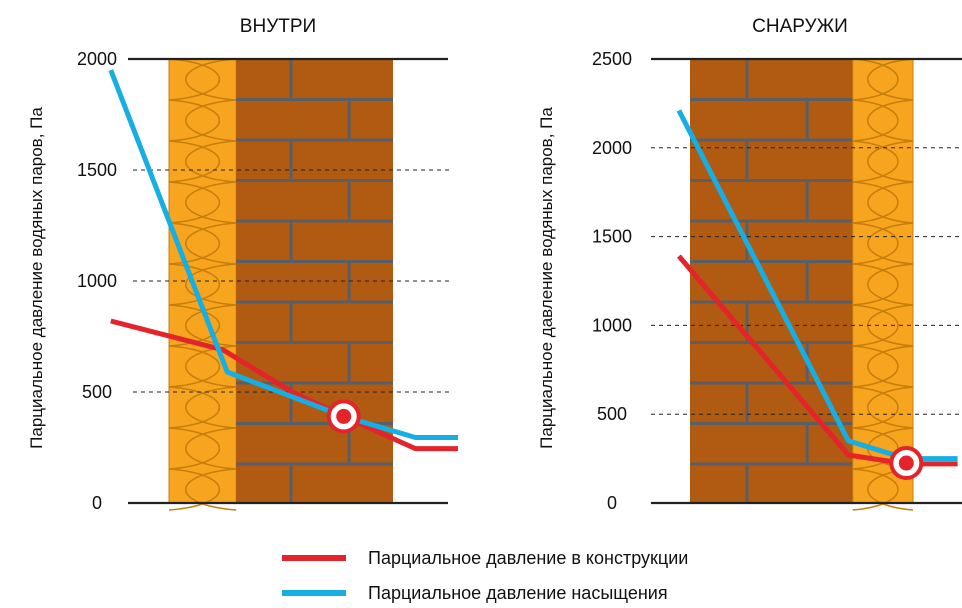  I want to click on y-tick-labels: 0 500 1000 1500 2000, so click(97, 281).